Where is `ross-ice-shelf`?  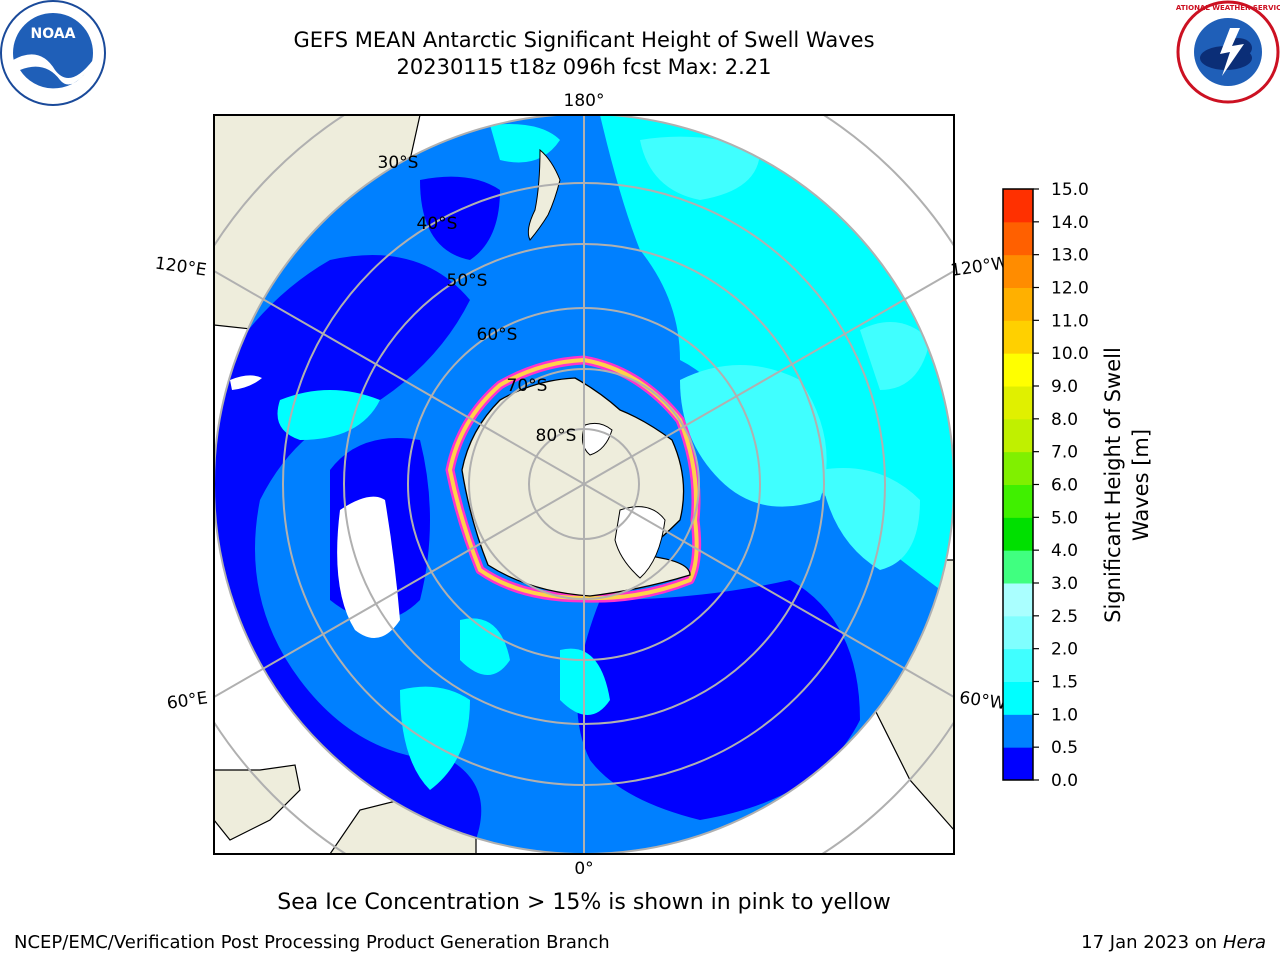
ross-ice-shelf is located at coordinates (597, 439).